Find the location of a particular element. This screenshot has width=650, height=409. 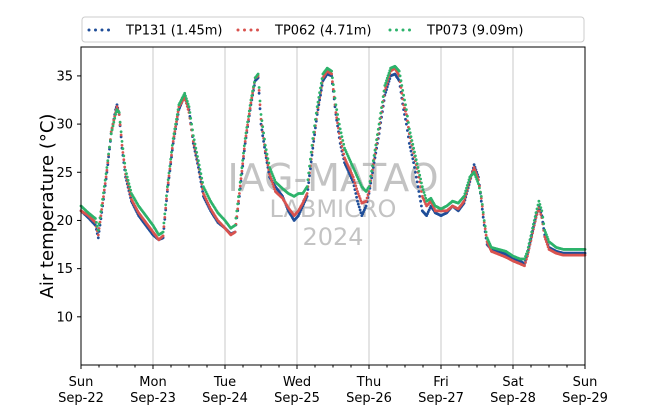

x-tick-day-label: Wed is located at coordinates (297, 382).